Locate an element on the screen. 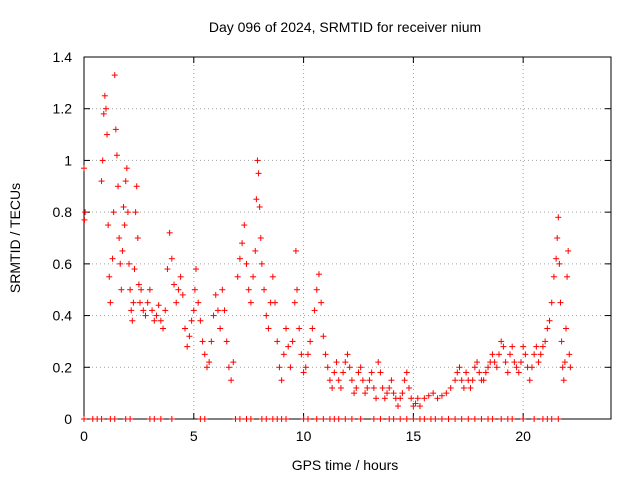  y-tick-label: 1.2 is located at coordinates (63, 109).